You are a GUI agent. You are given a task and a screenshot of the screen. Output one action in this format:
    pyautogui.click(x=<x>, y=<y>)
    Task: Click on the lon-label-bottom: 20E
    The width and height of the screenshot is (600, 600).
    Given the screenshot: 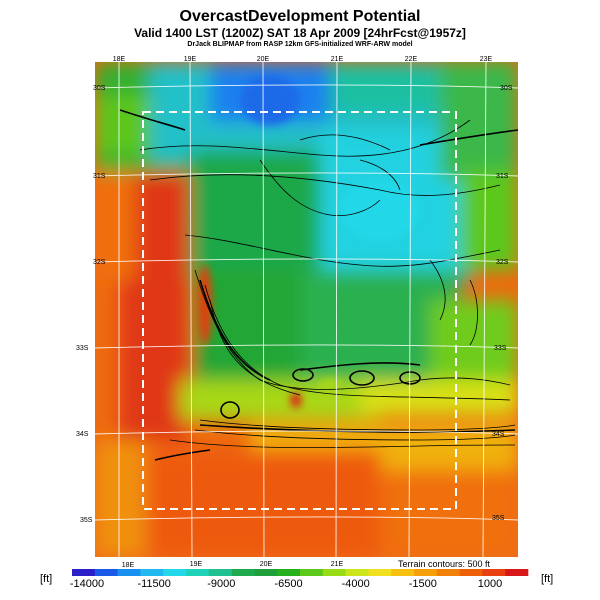 What is the action you would take?
    pyautogui.click(x=266, y=564)
    